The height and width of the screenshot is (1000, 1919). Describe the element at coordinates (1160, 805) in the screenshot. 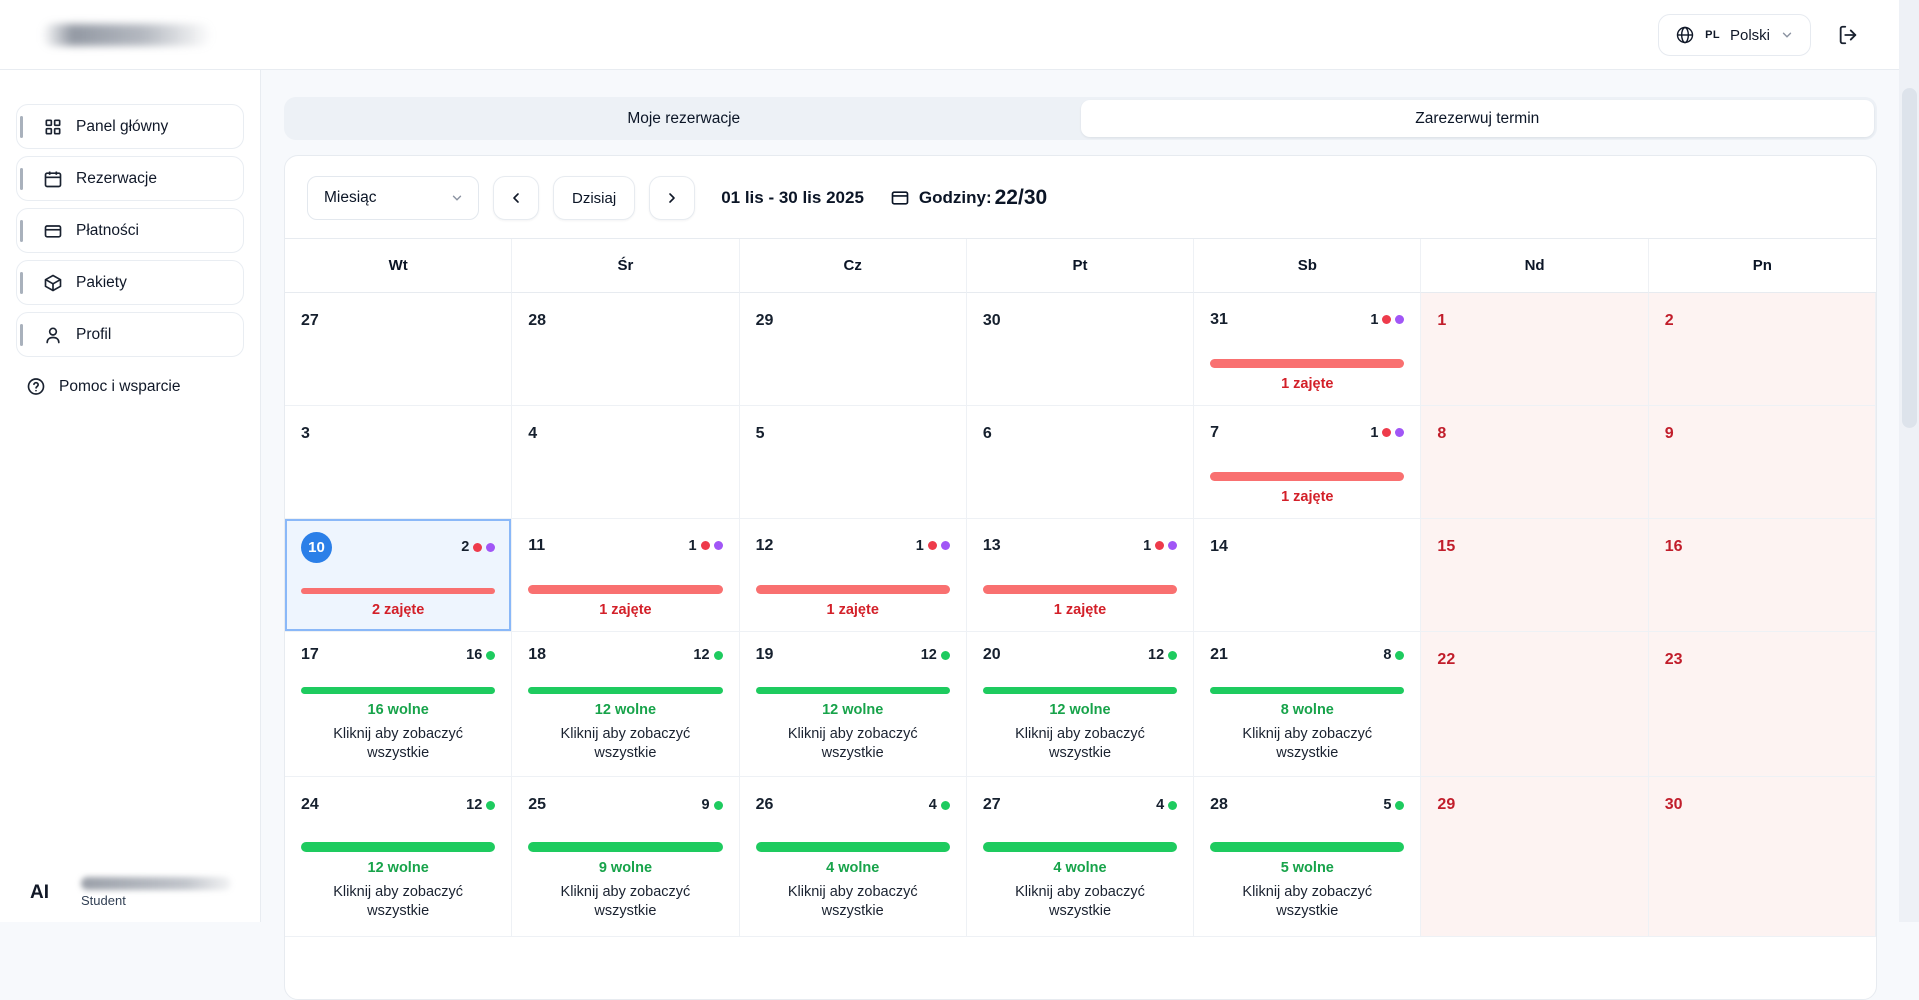

I see `event-count: 4` at that location.